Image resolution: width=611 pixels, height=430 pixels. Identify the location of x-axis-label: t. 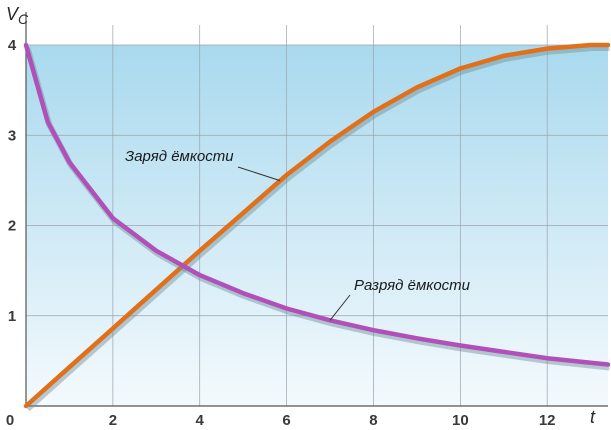
(593, 417).